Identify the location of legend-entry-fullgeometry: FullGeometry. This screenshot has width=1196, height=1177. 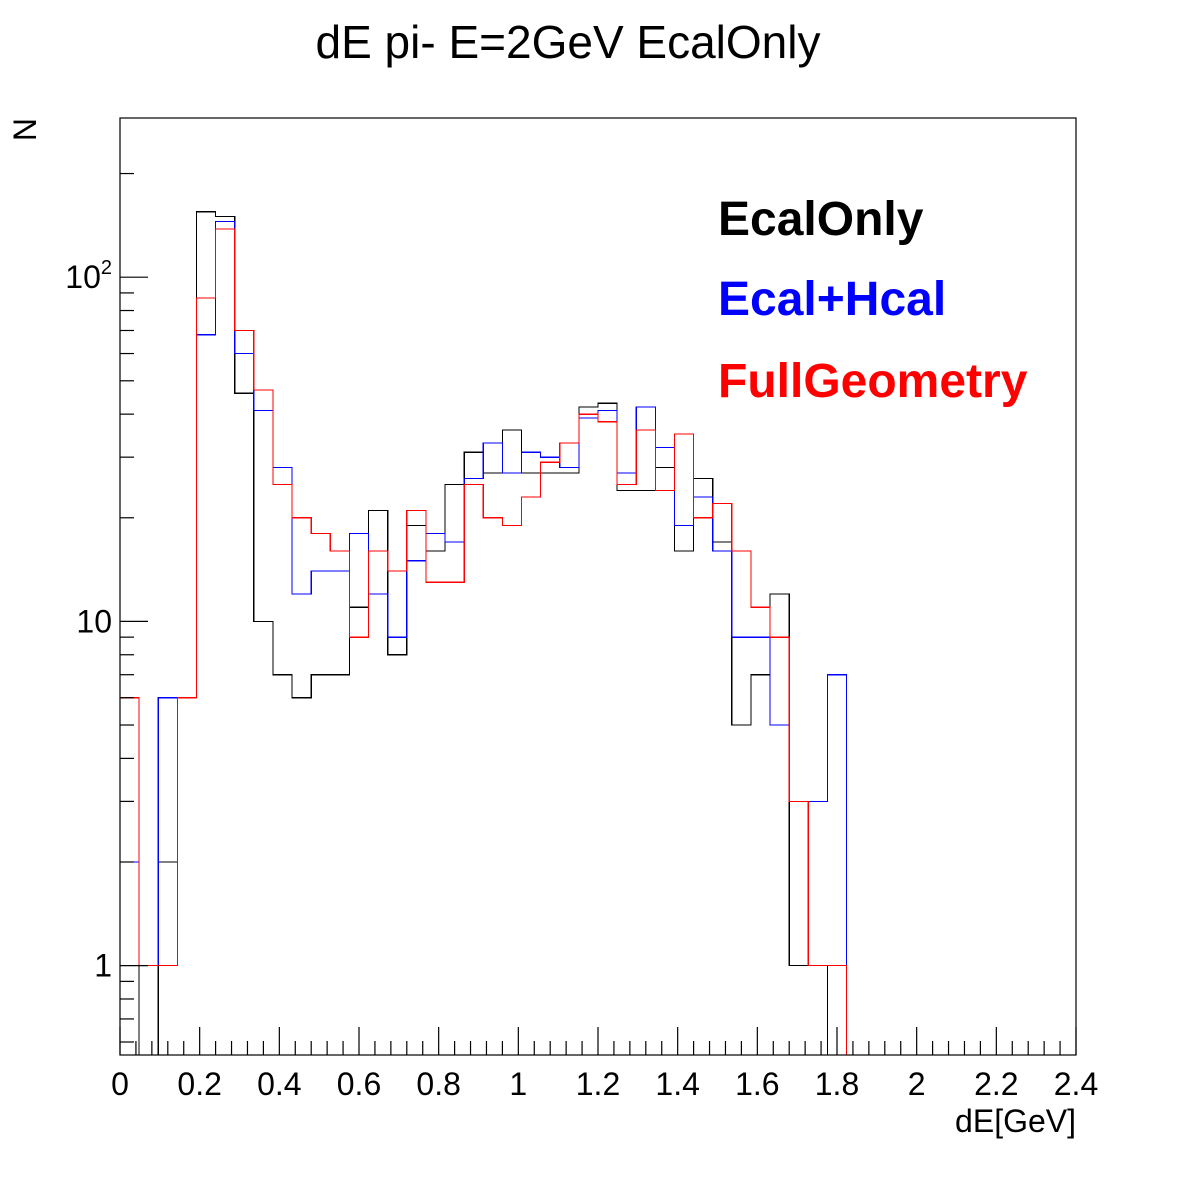
(873, 381).